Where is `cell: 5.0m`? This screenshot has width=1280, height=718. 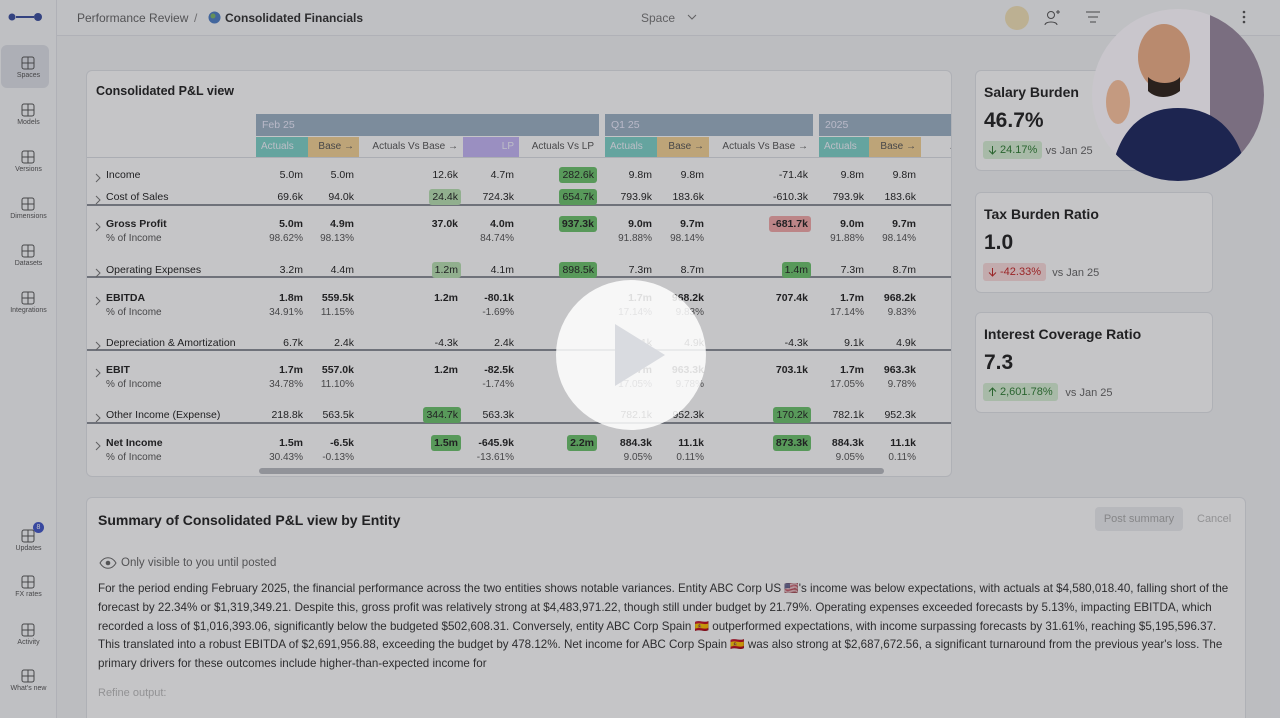 cell: 5.0m is located at coordinates (281, 224).